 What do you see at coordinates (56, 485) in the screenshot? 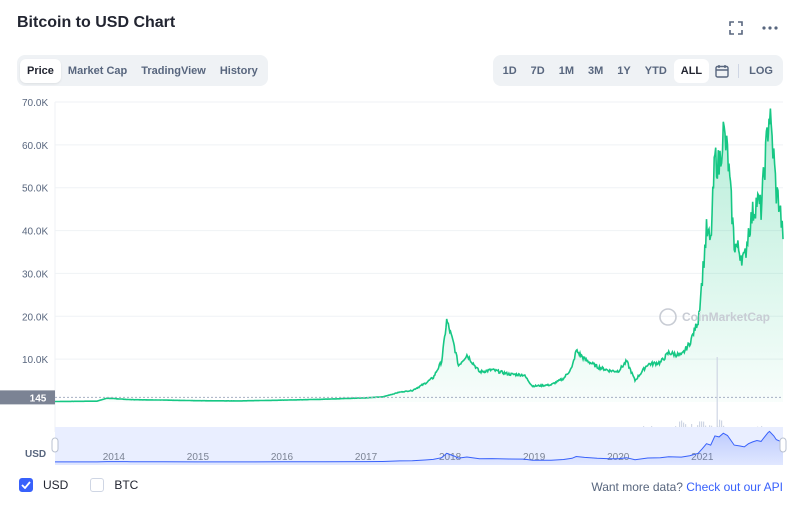
I see `legend-usd-label: USD` at bounding box center [56, 485].